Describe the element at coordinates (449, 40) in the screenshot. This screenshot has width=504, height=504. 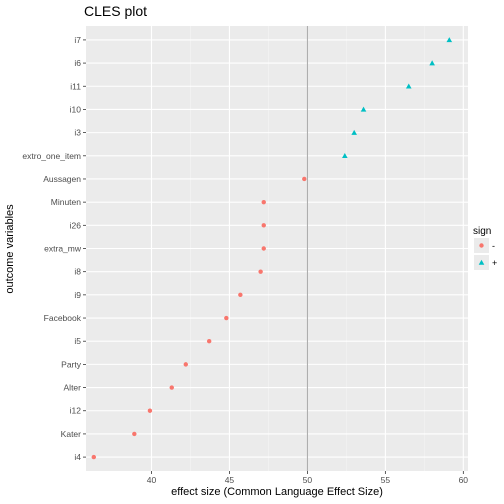
I see `data-point-i7` at that location.